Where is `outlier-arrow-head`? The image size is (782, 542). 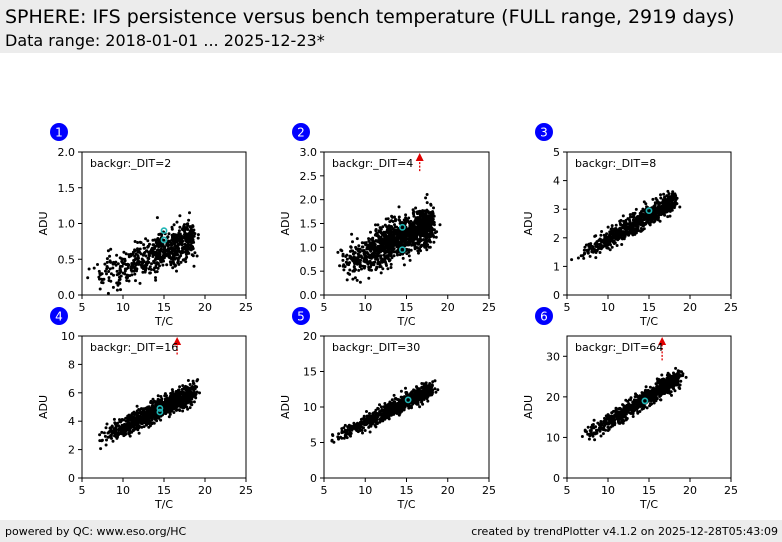 outlier-arrow-head is located at coordinates (177, 341).